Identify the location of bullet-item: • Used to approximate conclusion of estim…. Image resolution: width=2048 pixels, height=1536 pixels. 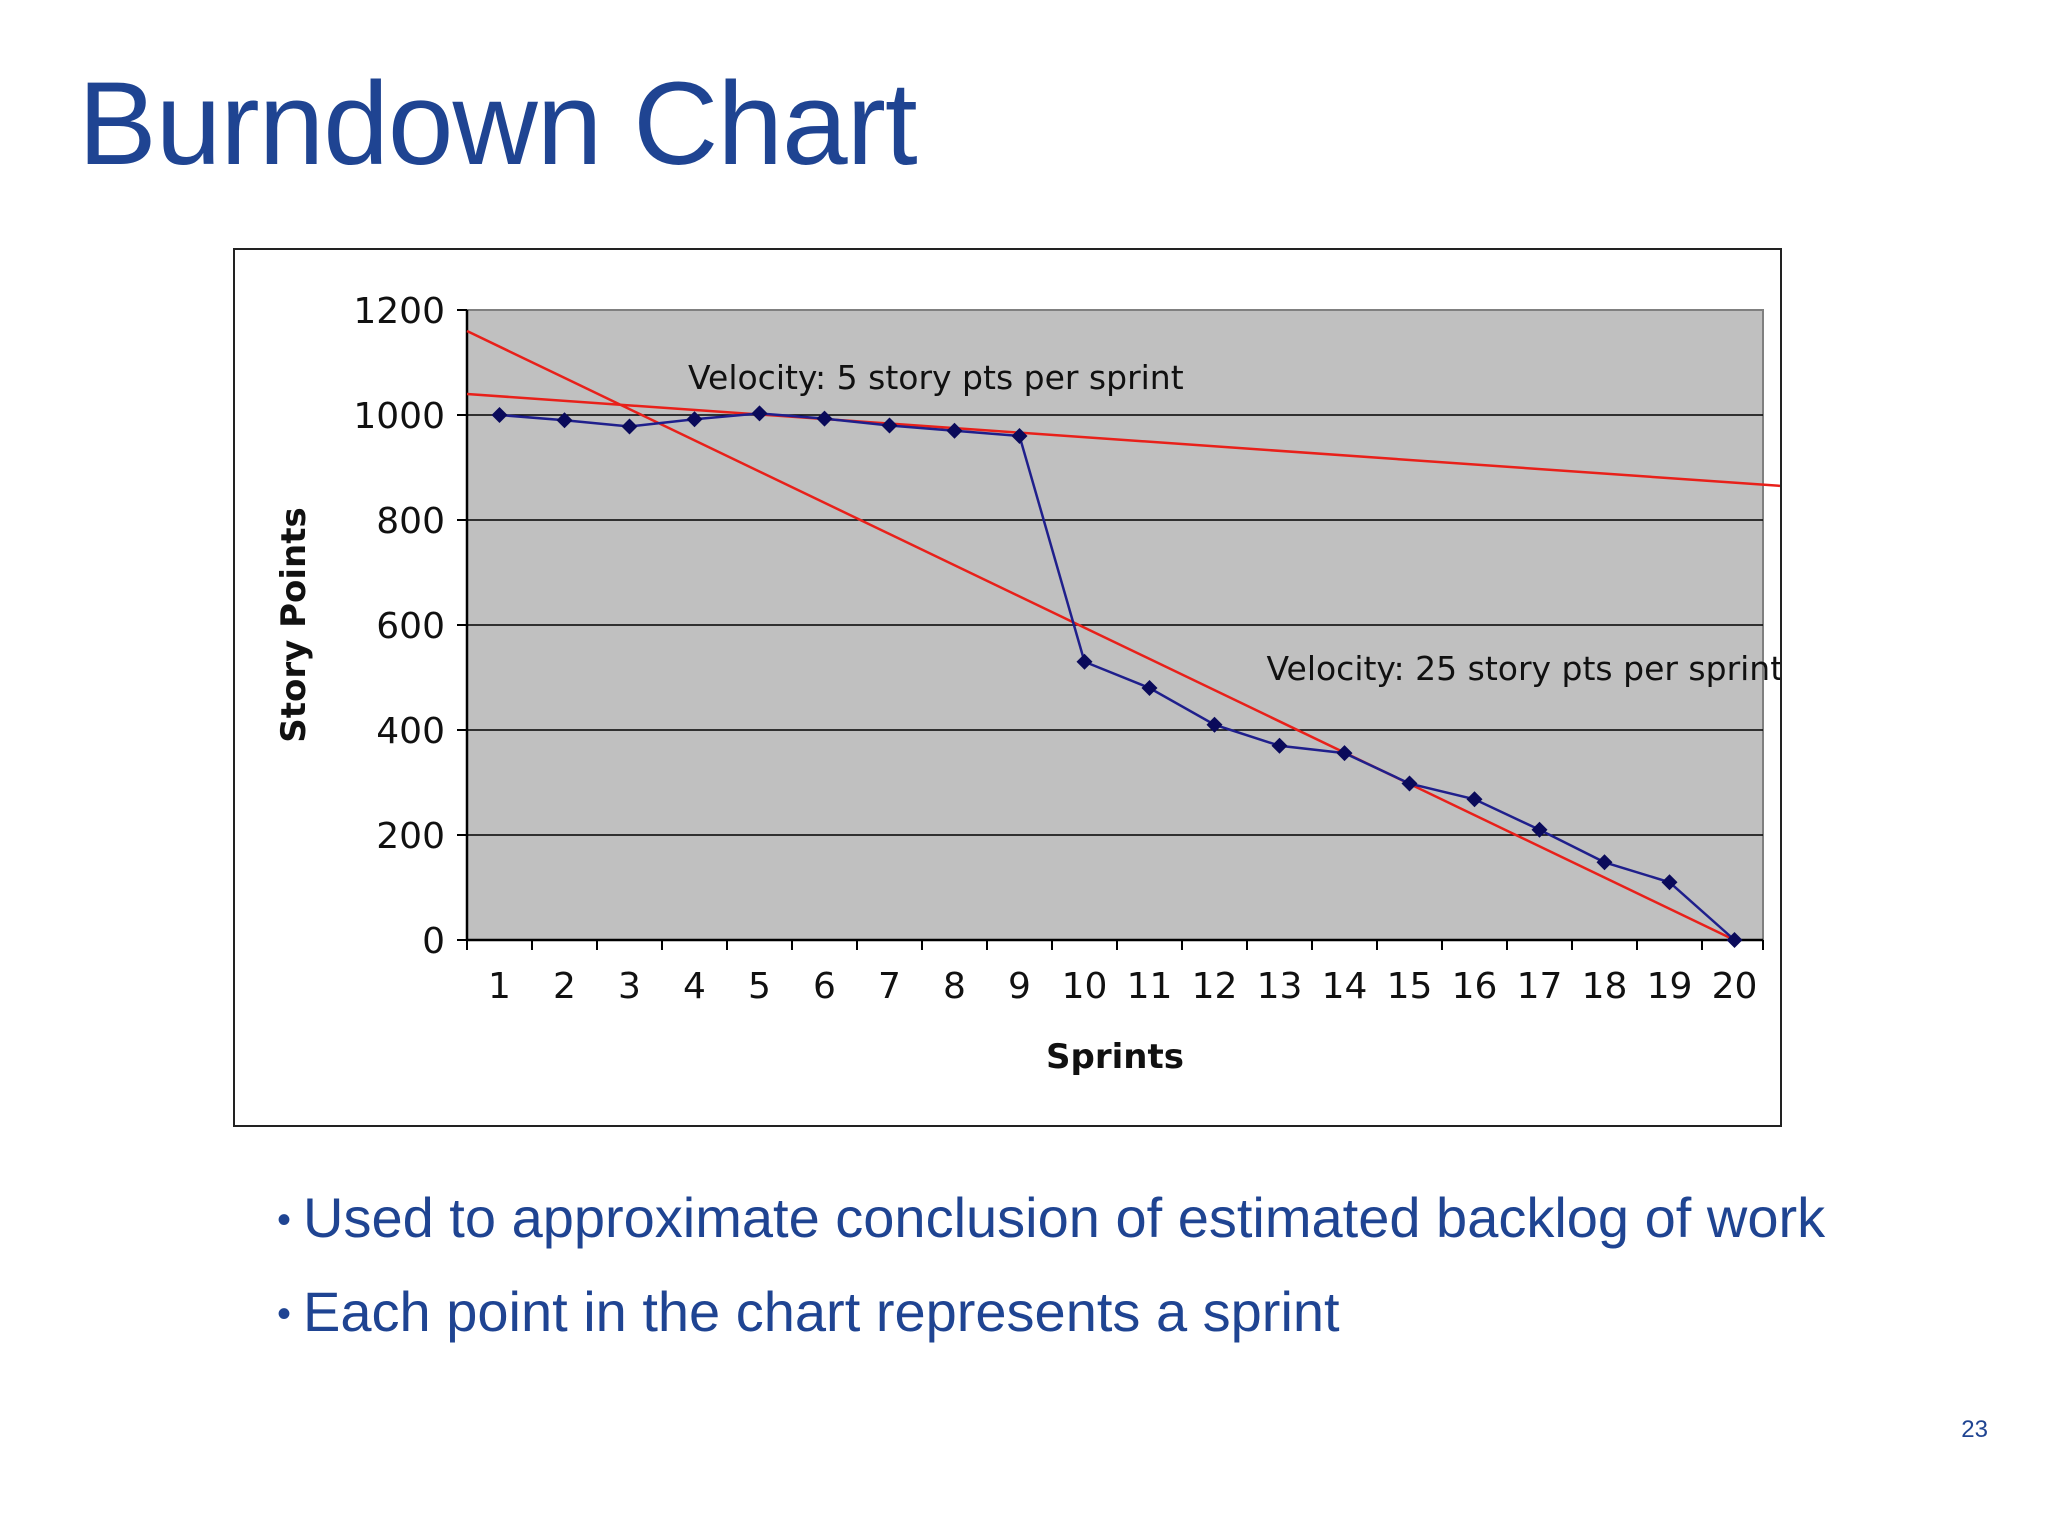
(1057, 1218).